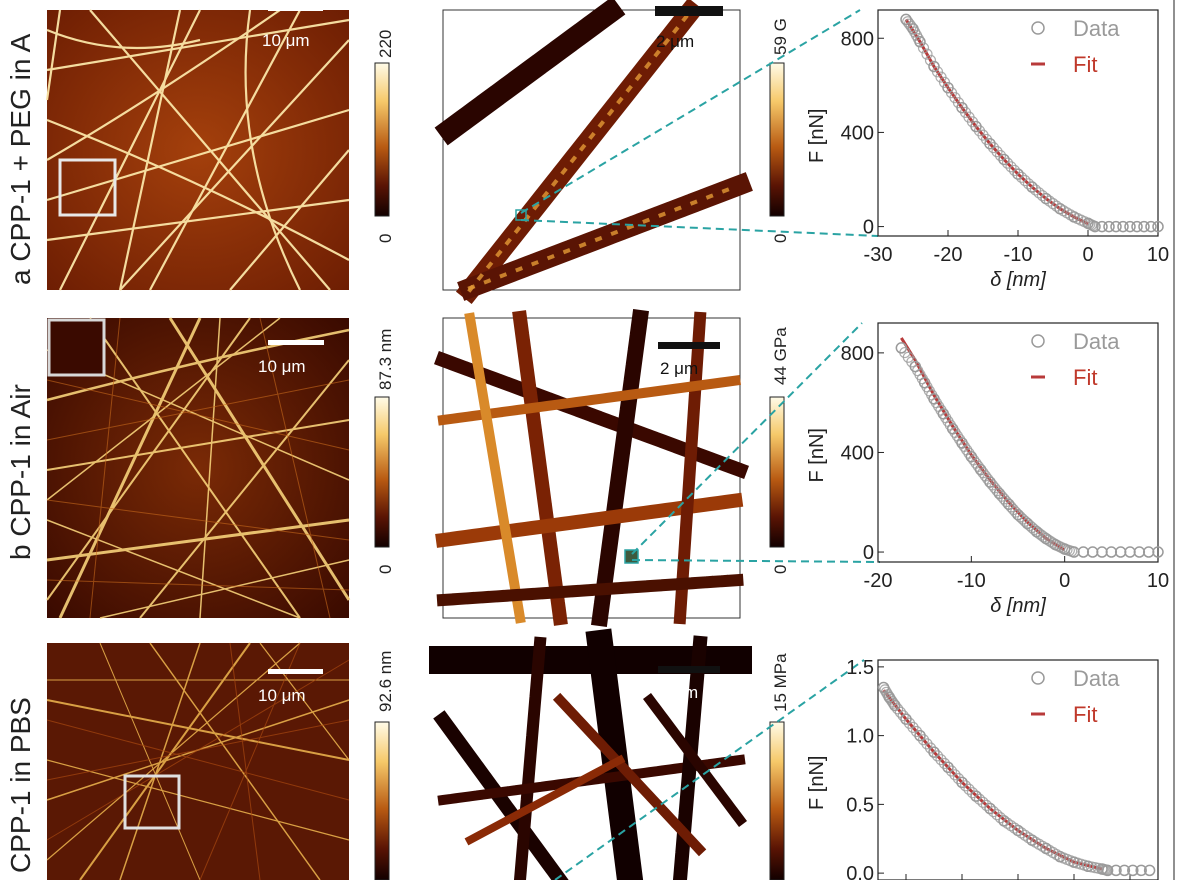 Image resolution: width=1177 pixels, height=885 pixels. Describe the element at coordinates (197, 148) in the screenshot. I see `row-a-topography-image` at that location.